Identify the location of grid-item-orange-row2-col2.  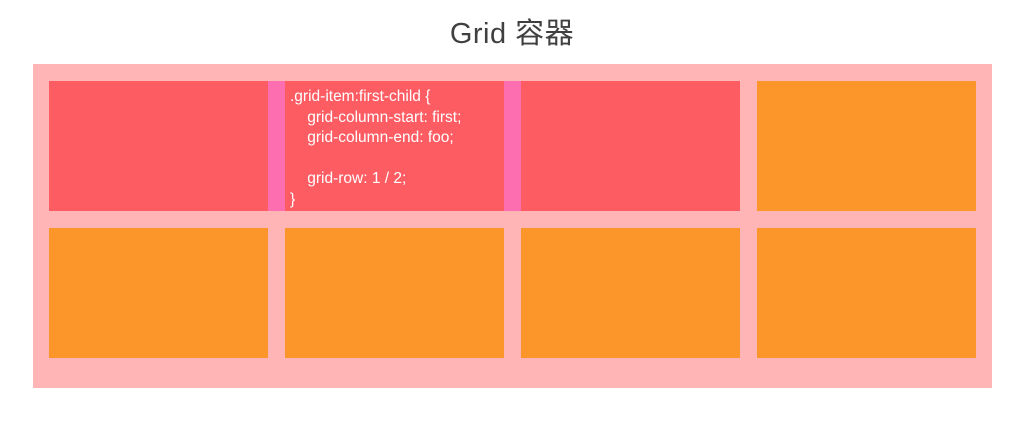
(394, 293).